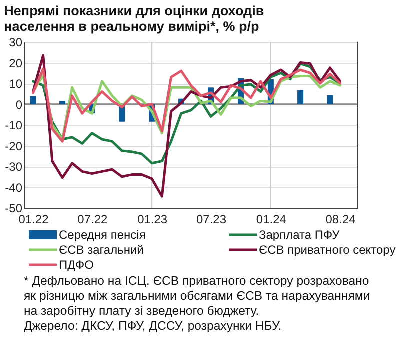 This screenshot has height=361, width=413. What do you see at coordinates (16, 84) in the screenshot?
I see `y-tick-label: 10` at bounding box center [16, 84].